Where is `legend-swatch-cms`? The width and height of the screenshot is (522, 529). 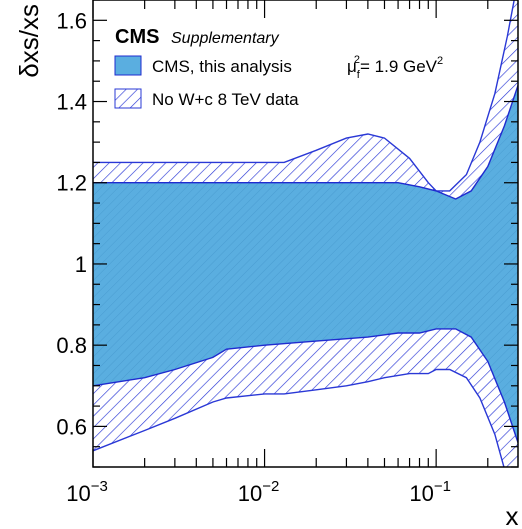
legend-swatch-cms is located at coordinates (128, 65).